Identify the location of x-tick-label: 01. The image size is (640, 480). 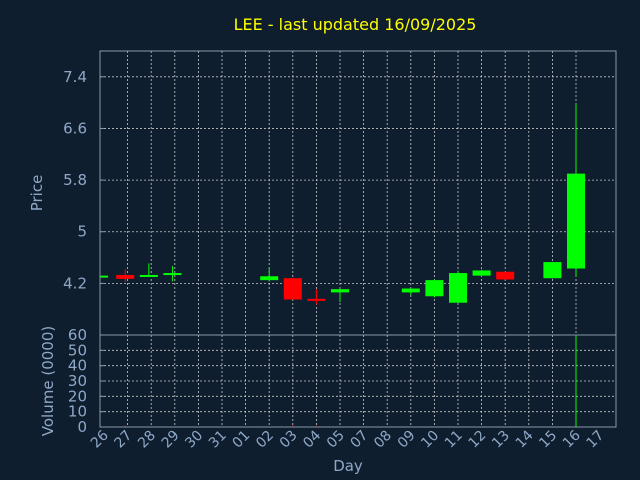
(242, 440).